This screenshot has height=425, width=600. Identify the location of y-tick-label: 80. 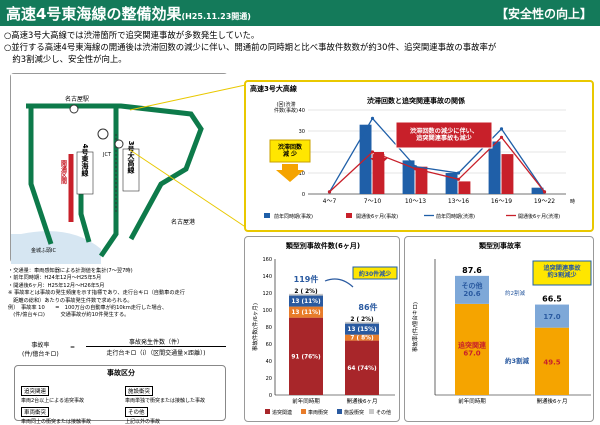
(269, 328).